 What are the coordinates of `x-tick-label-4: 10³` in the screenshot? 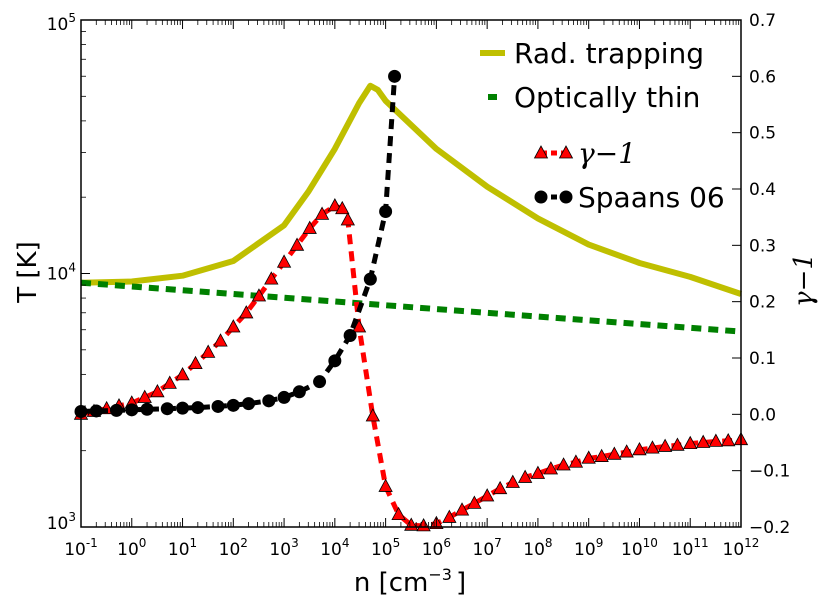 It's located at (283, 548).